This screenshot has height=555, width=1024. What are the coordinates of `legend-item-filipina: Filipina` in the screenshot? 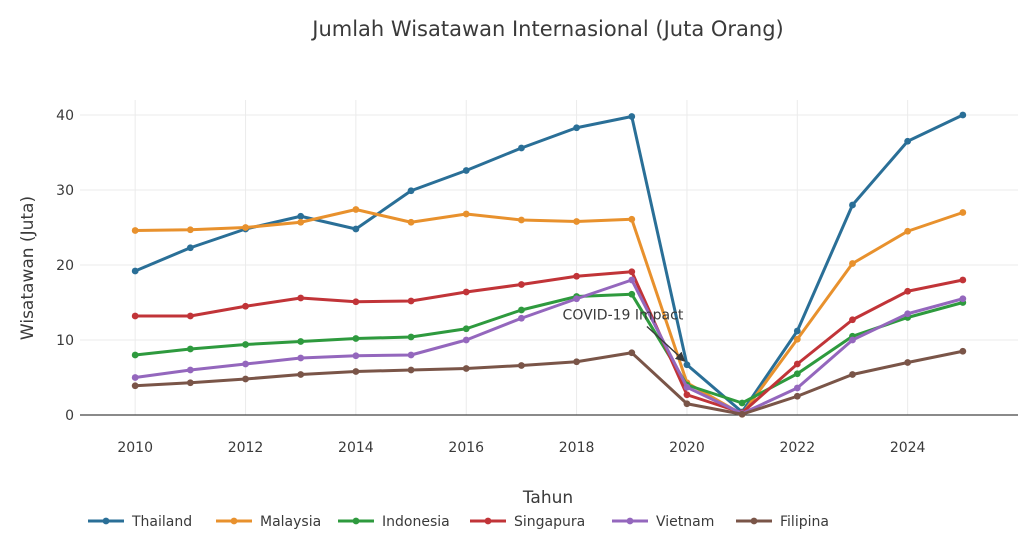 It's located at (782, 522).